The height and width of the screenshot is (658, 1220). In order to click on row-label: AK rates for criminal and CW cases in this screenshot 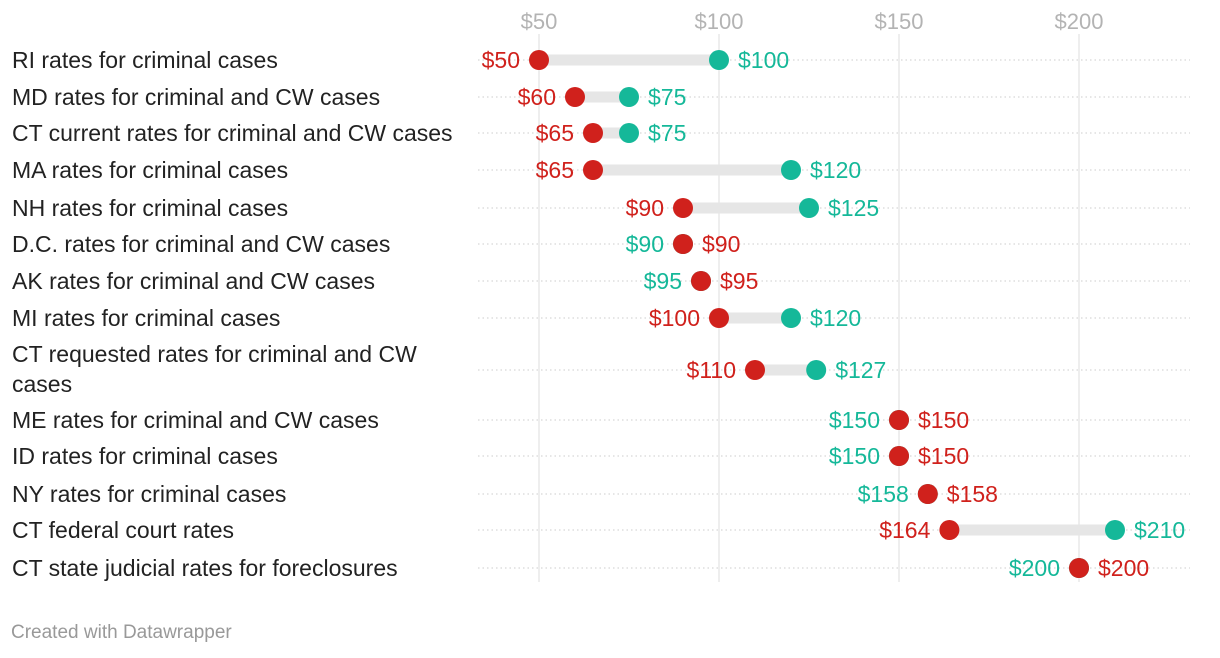, I will do `click(193, 281)`.